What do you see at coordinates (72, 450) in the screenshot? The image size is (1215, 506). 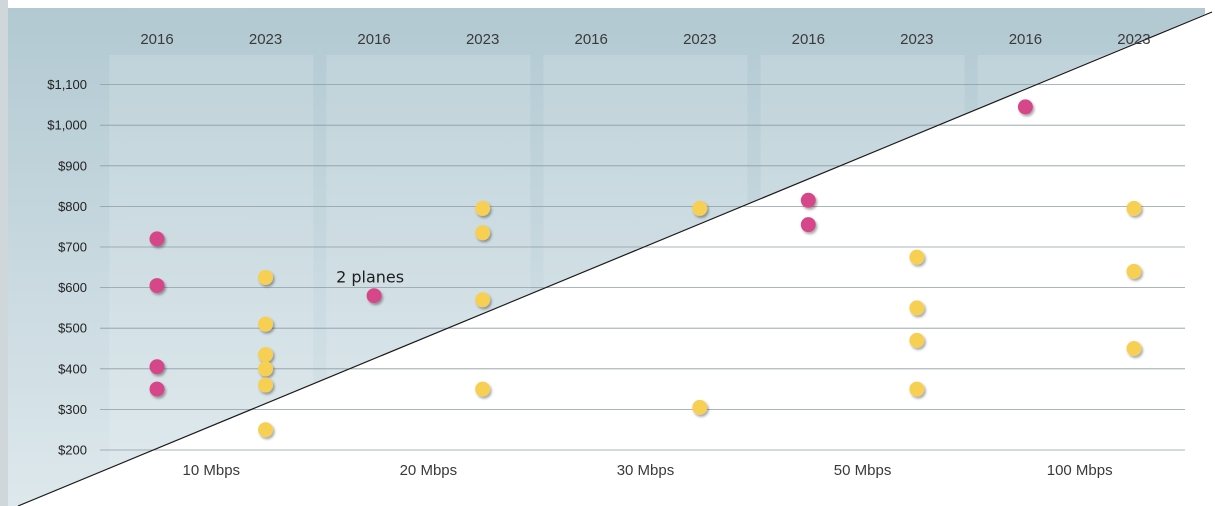 I see `y-tick-label: $200` at bounding box center [72, 450].